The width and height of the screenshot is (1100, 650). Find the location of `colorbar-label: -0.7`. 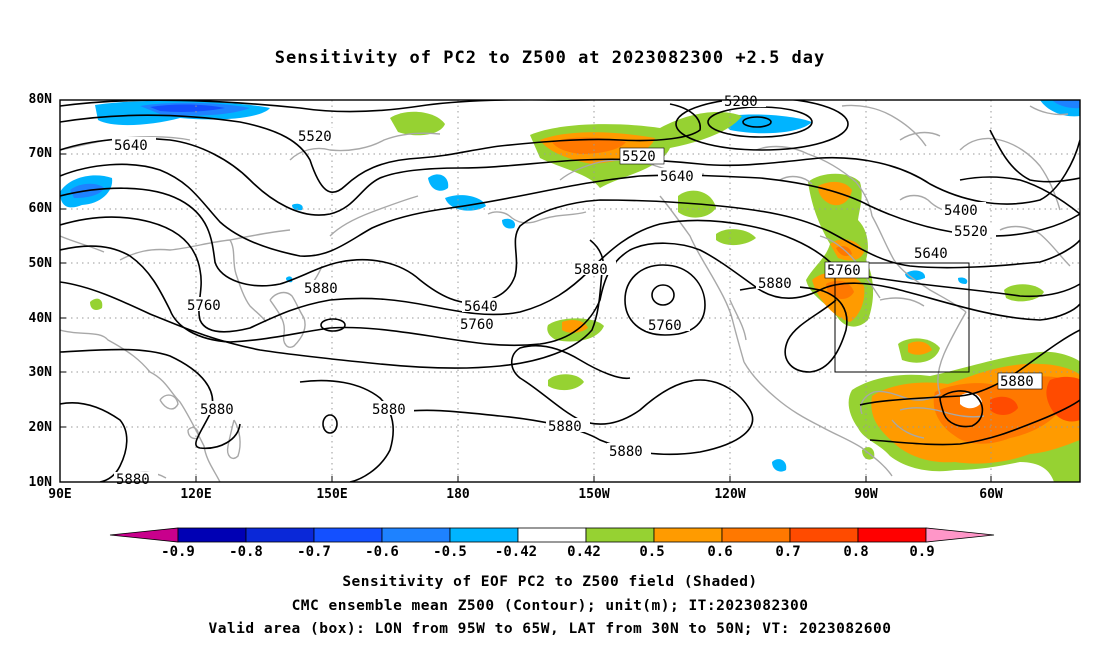

colorbar-label: -0.7 is located at coordinates (314, 552).